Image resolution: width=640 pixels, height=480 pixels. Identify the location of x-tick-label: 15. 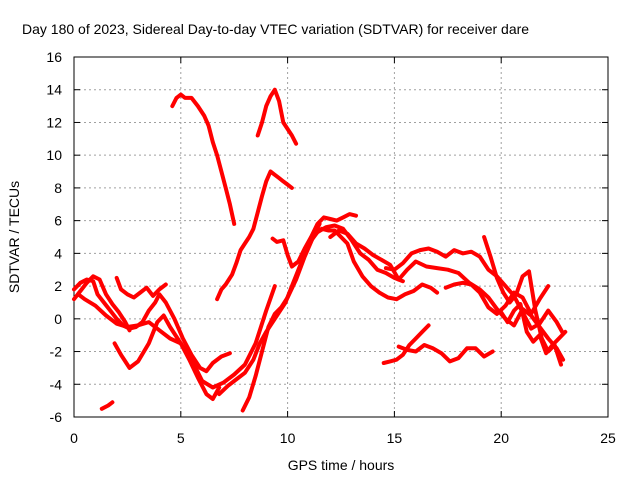
(395, 438).